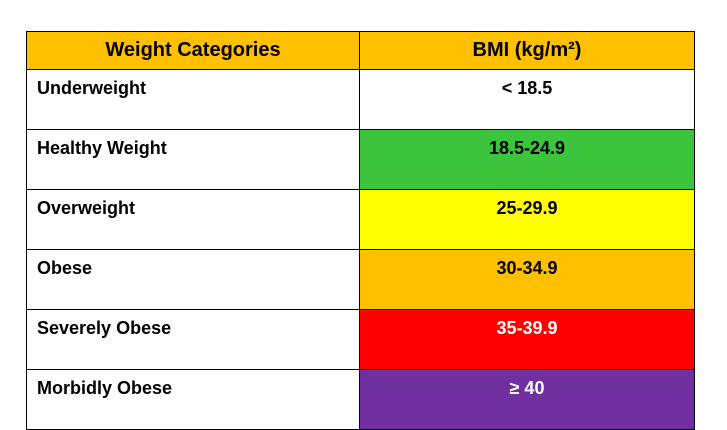 Image resolution: width=727 pixels, height=430 pixels. I want to click on table-row: Healthy Weight 18.5-24.9, so click(360, 159).